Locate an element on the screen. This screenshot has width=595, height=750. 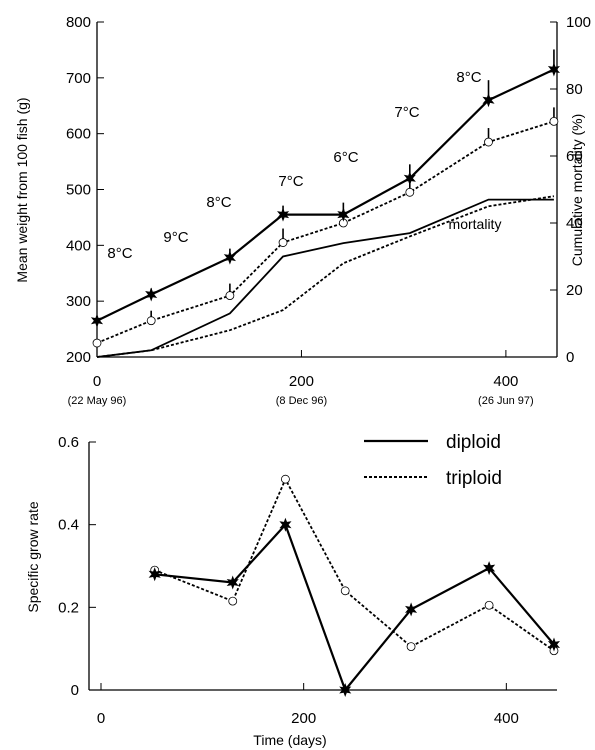
y-tick-label: 0.4 is located at coordinates (68, 525).